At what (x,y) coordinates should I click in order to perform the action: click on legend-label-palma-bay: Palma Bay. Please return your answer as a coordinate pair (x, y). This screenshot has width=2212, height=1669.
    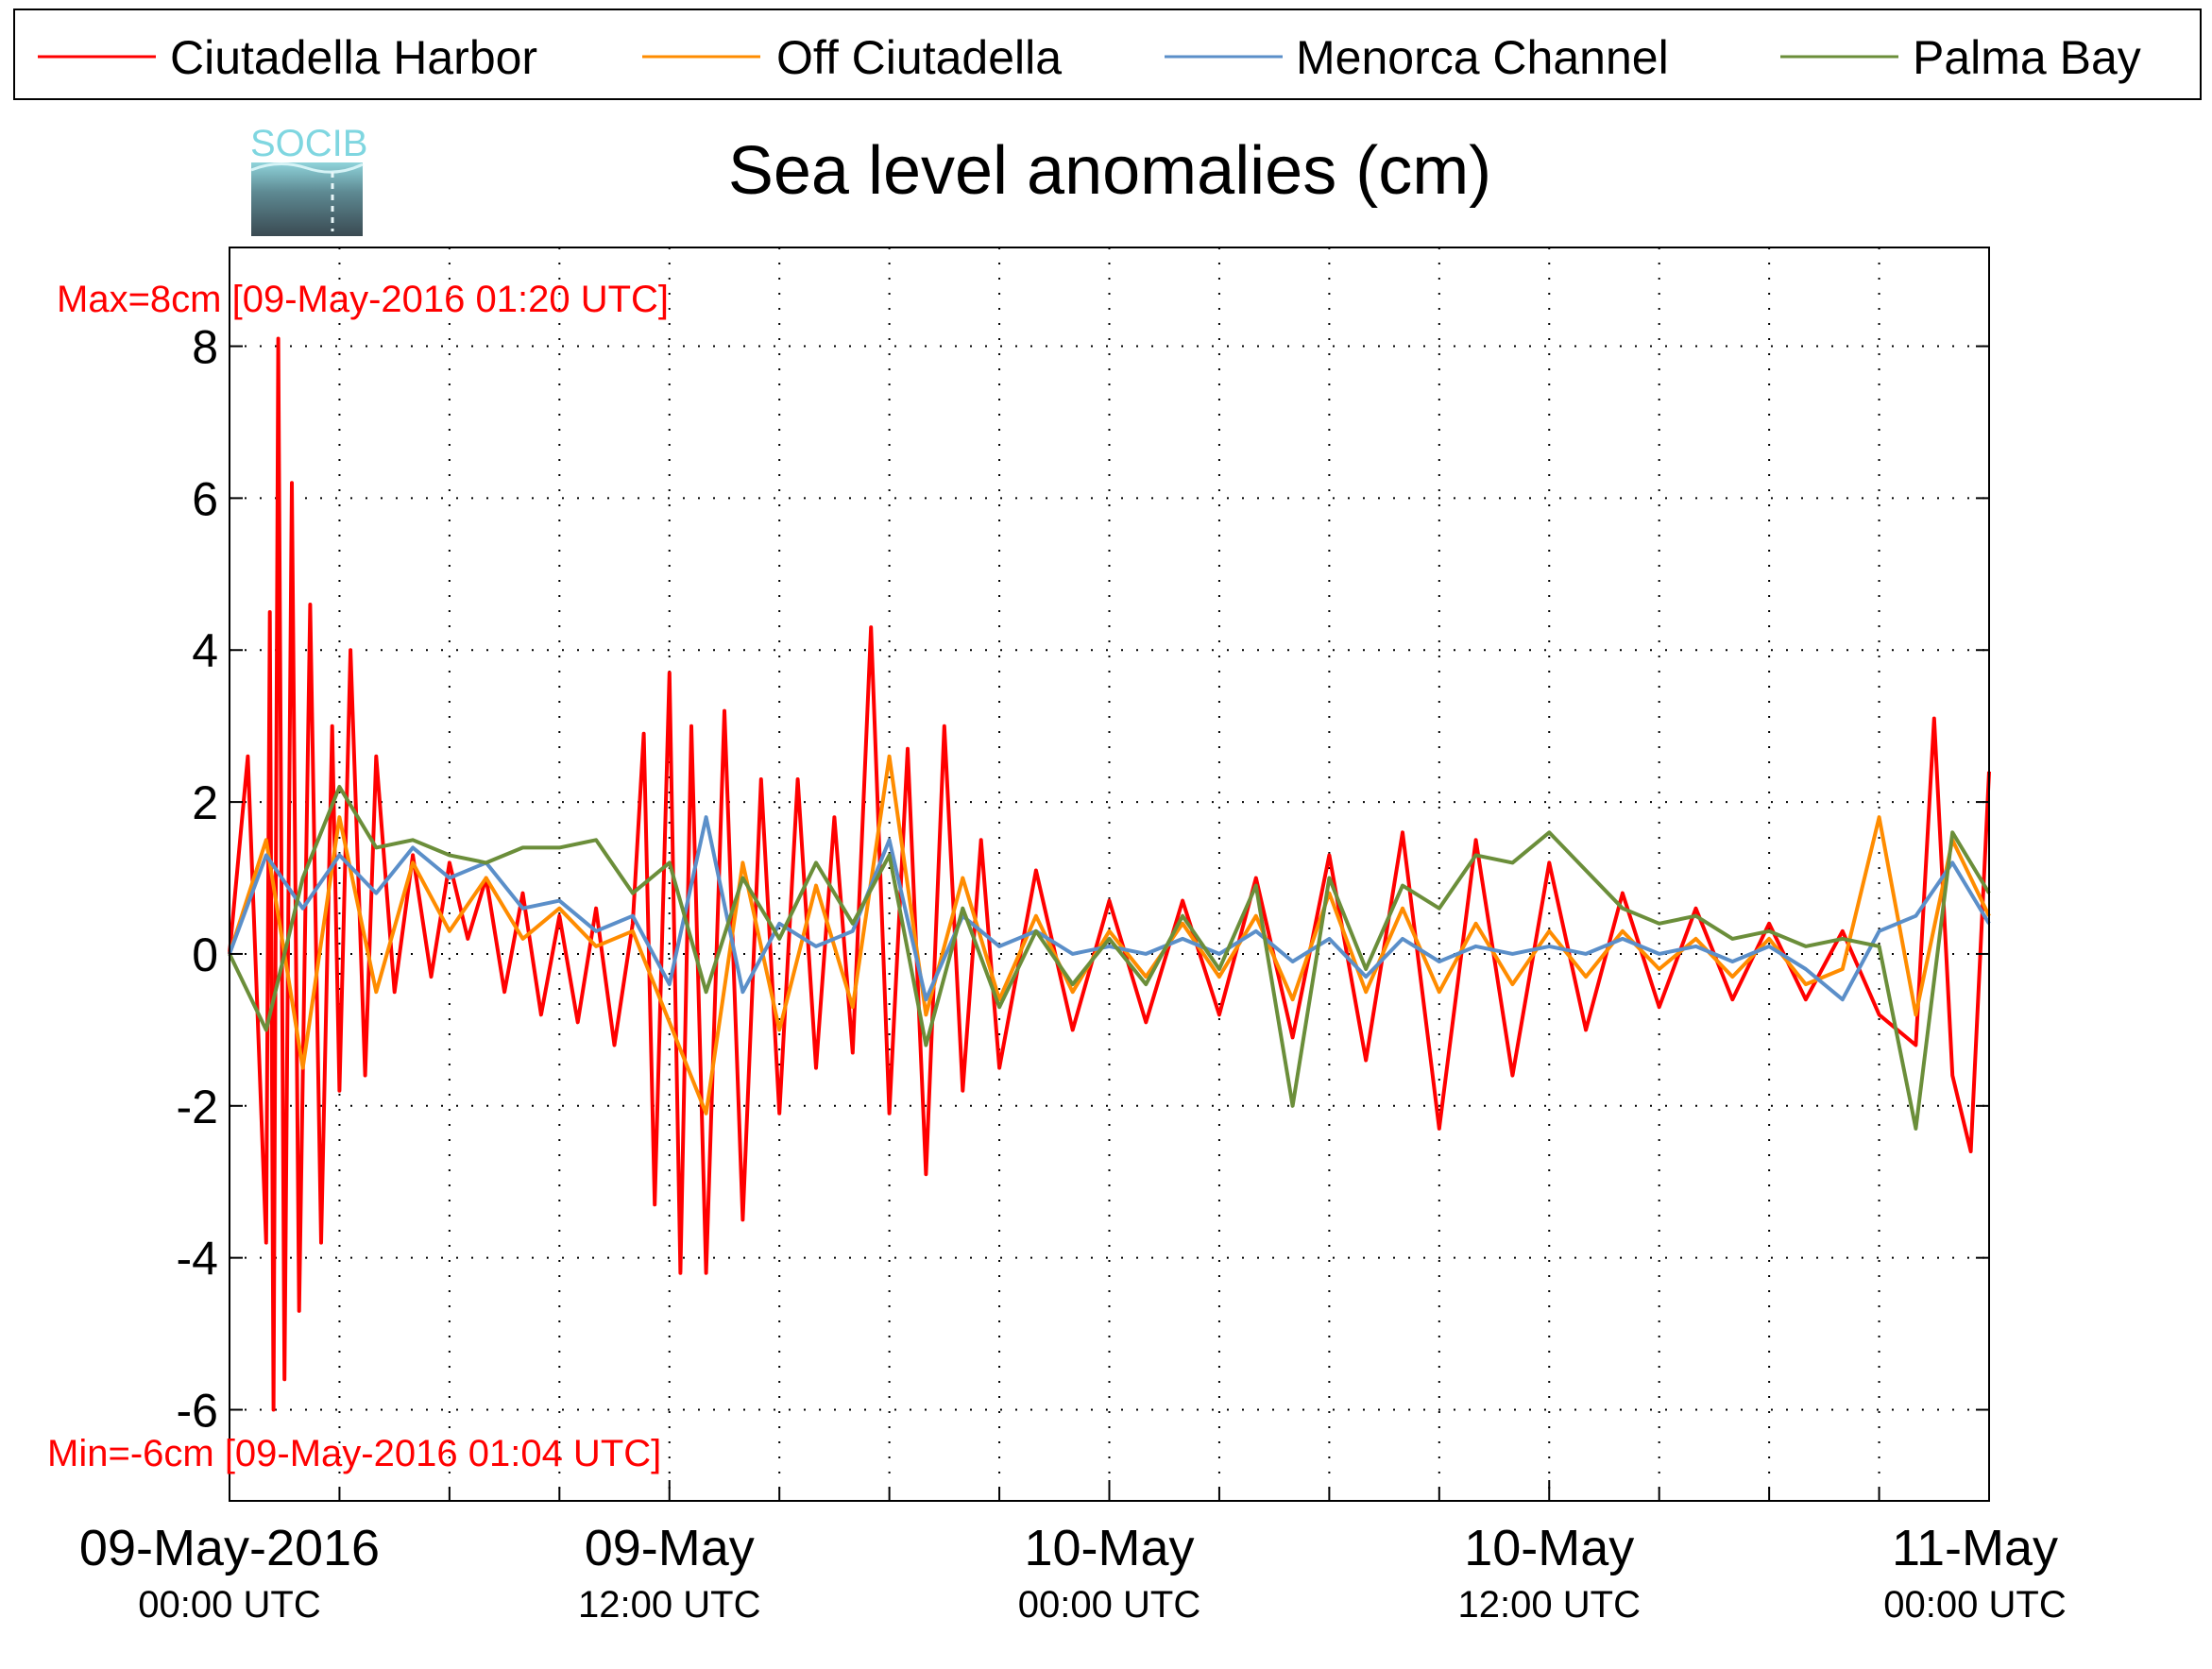
    Looking at the image, I should click on (2027, 58).